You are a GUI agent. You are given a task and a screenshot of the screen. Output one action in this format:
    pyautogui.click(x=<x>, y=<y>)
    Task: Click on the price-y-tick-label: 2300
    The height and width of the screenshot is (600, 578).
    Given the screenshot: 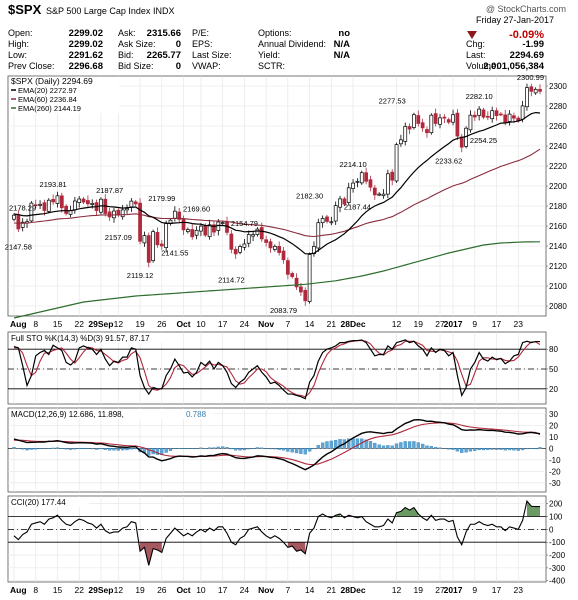 What is the action you would take?
    pyautogui.click(x=558, y=86)
    